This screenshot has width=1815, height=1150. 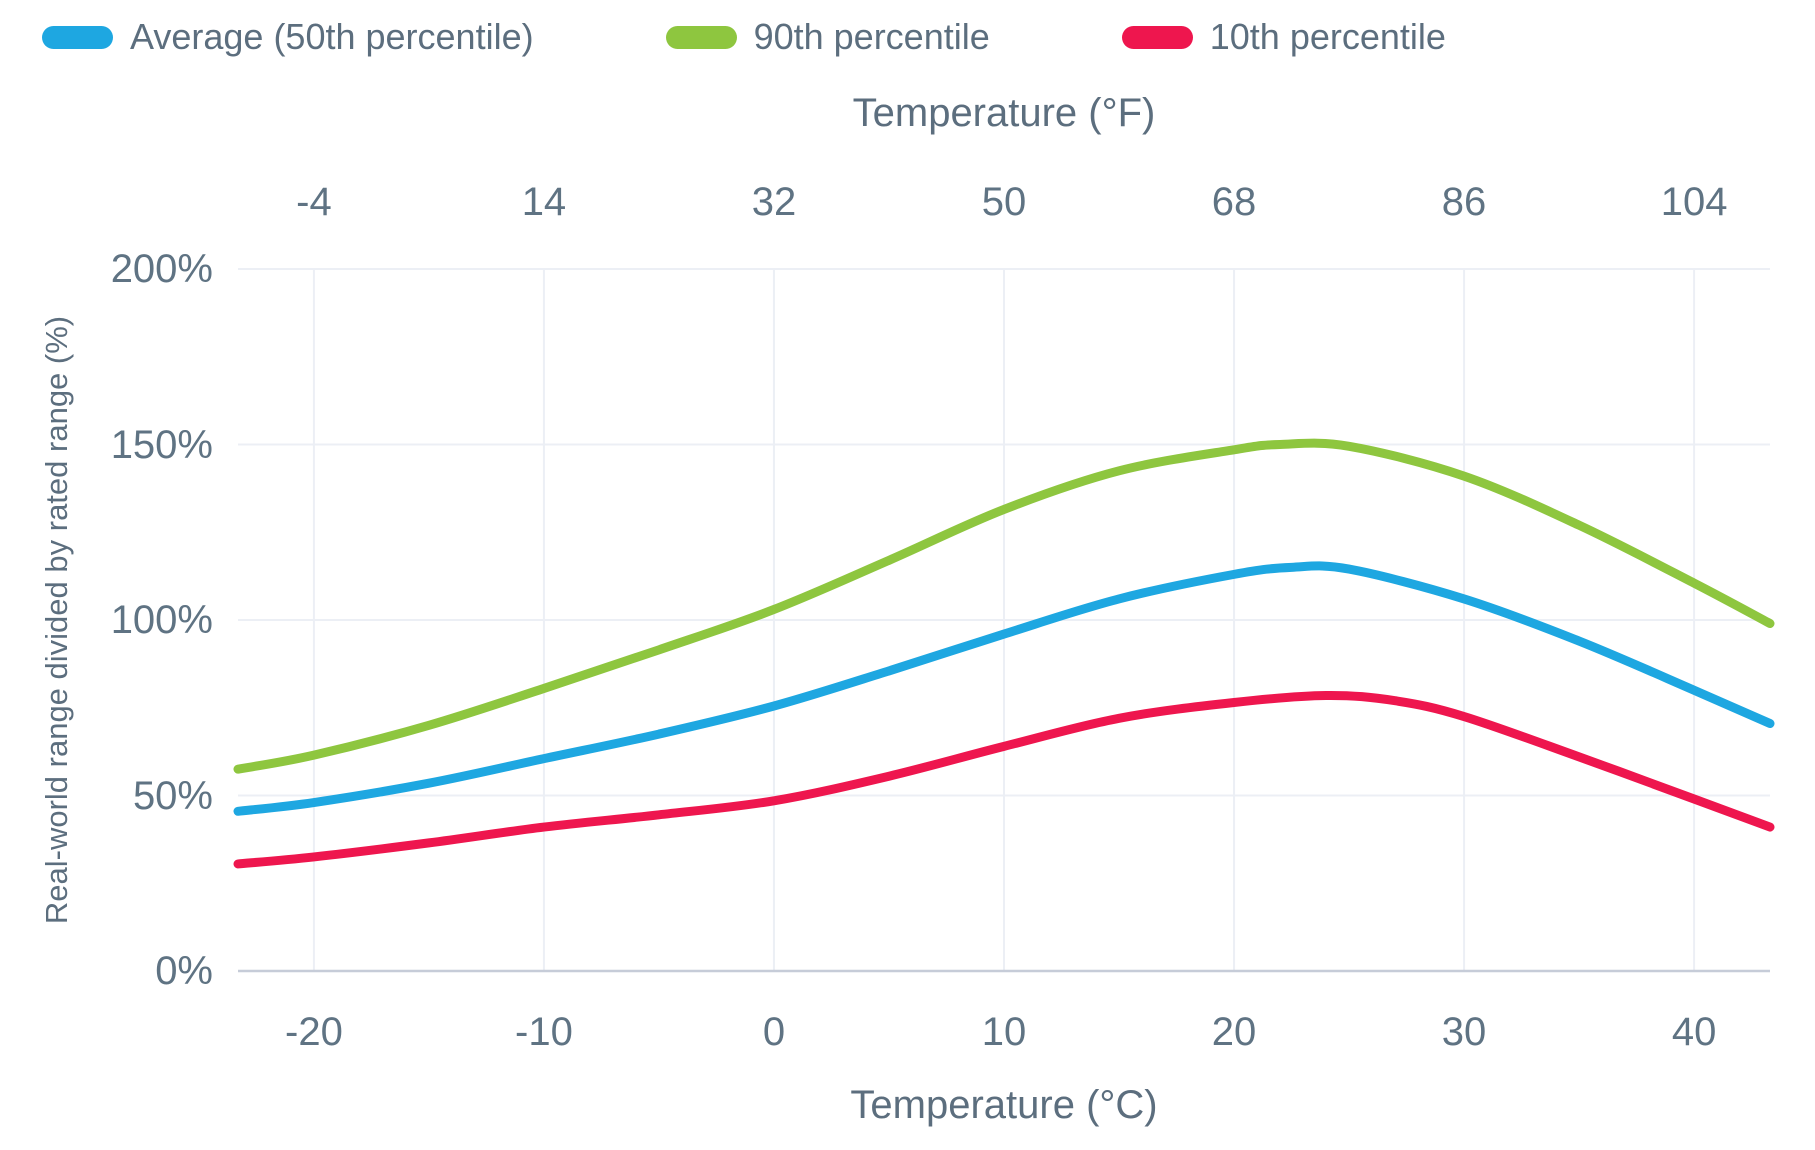 I want to click on x-tick-celsius: -20, so click(x=314, y=1032).